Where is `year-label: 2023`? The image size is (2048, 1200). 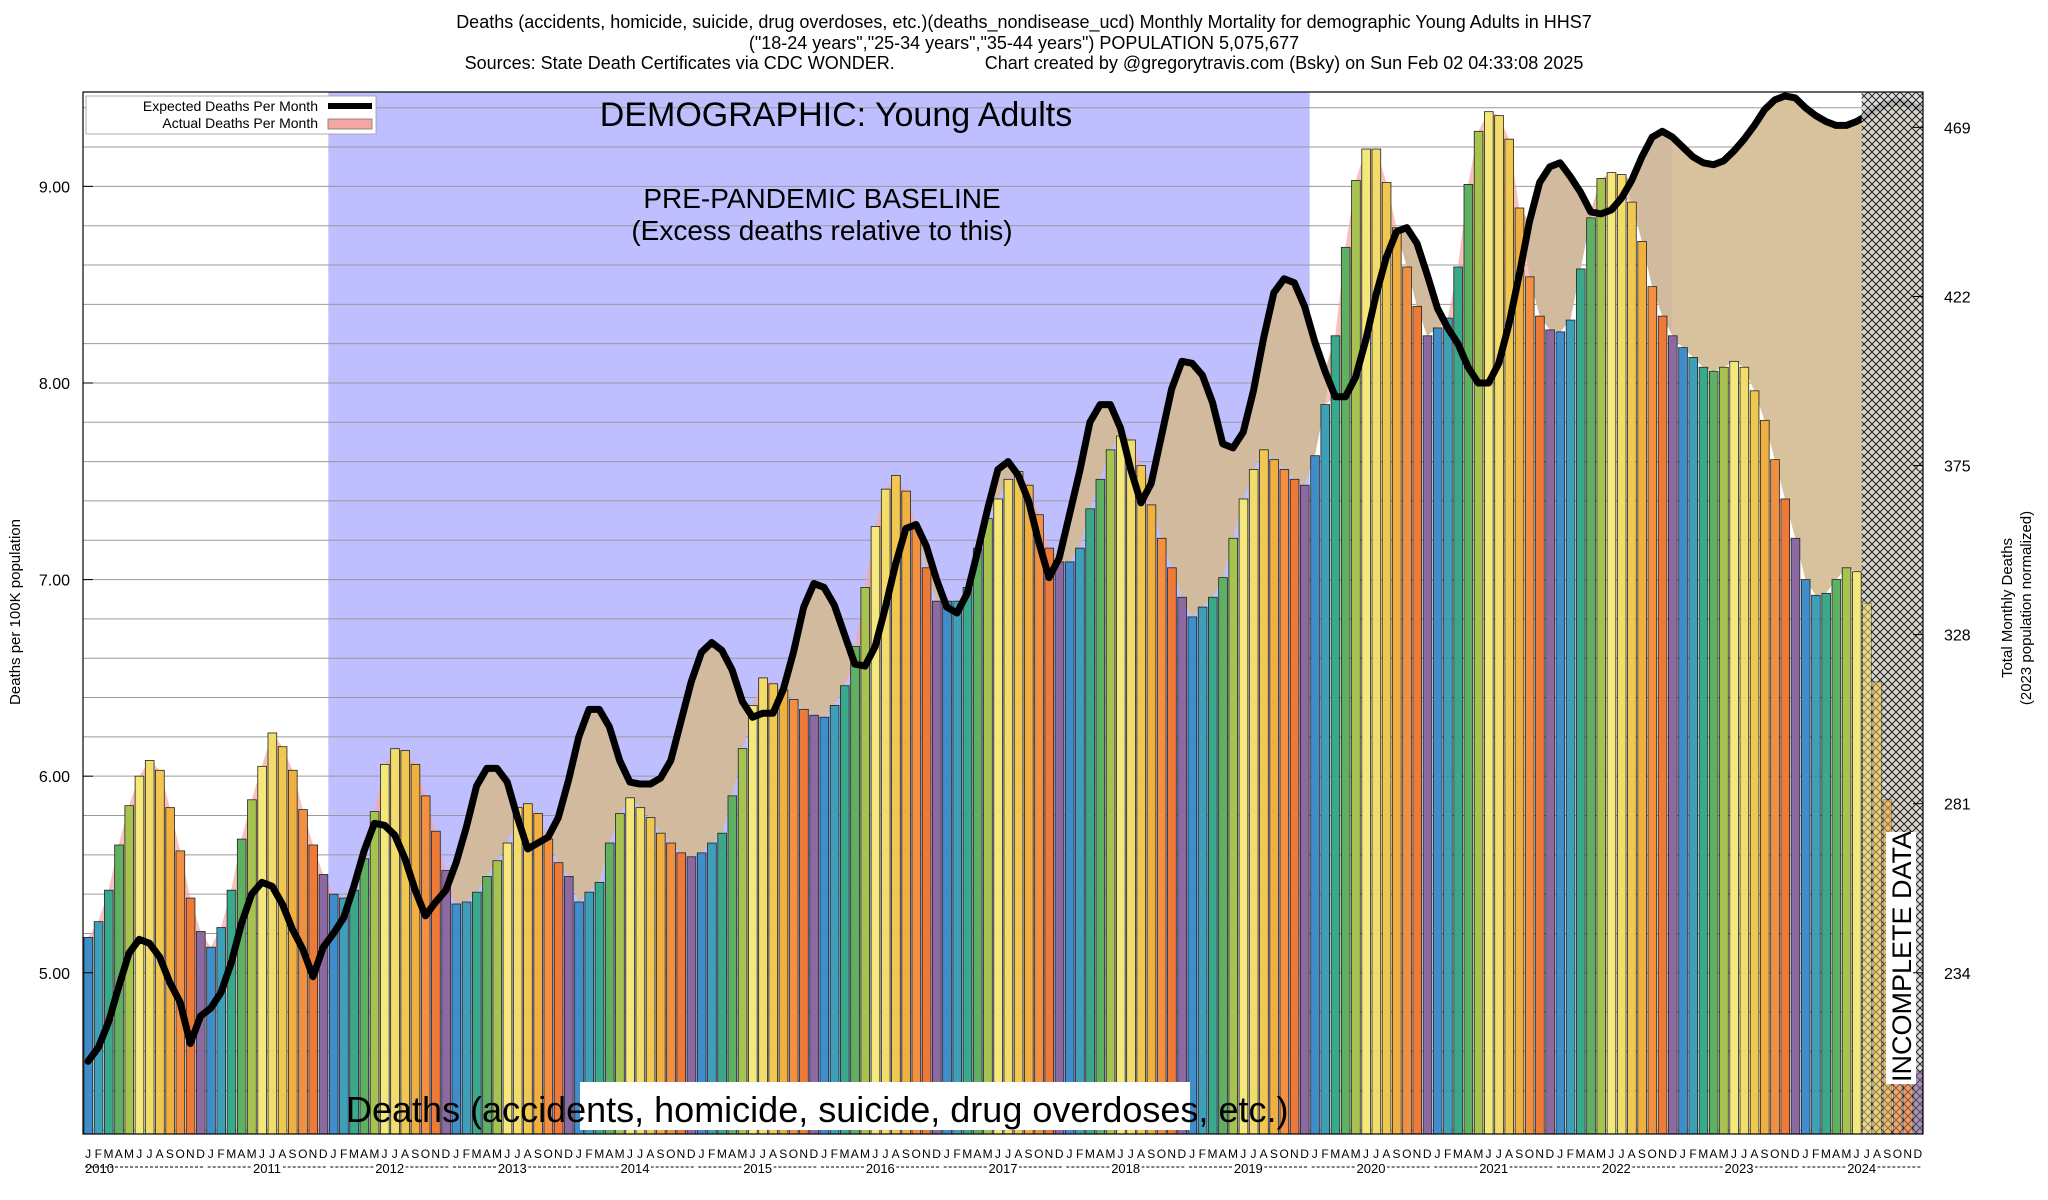 year-label: 2023 is located at coordinates (1739, 1168).